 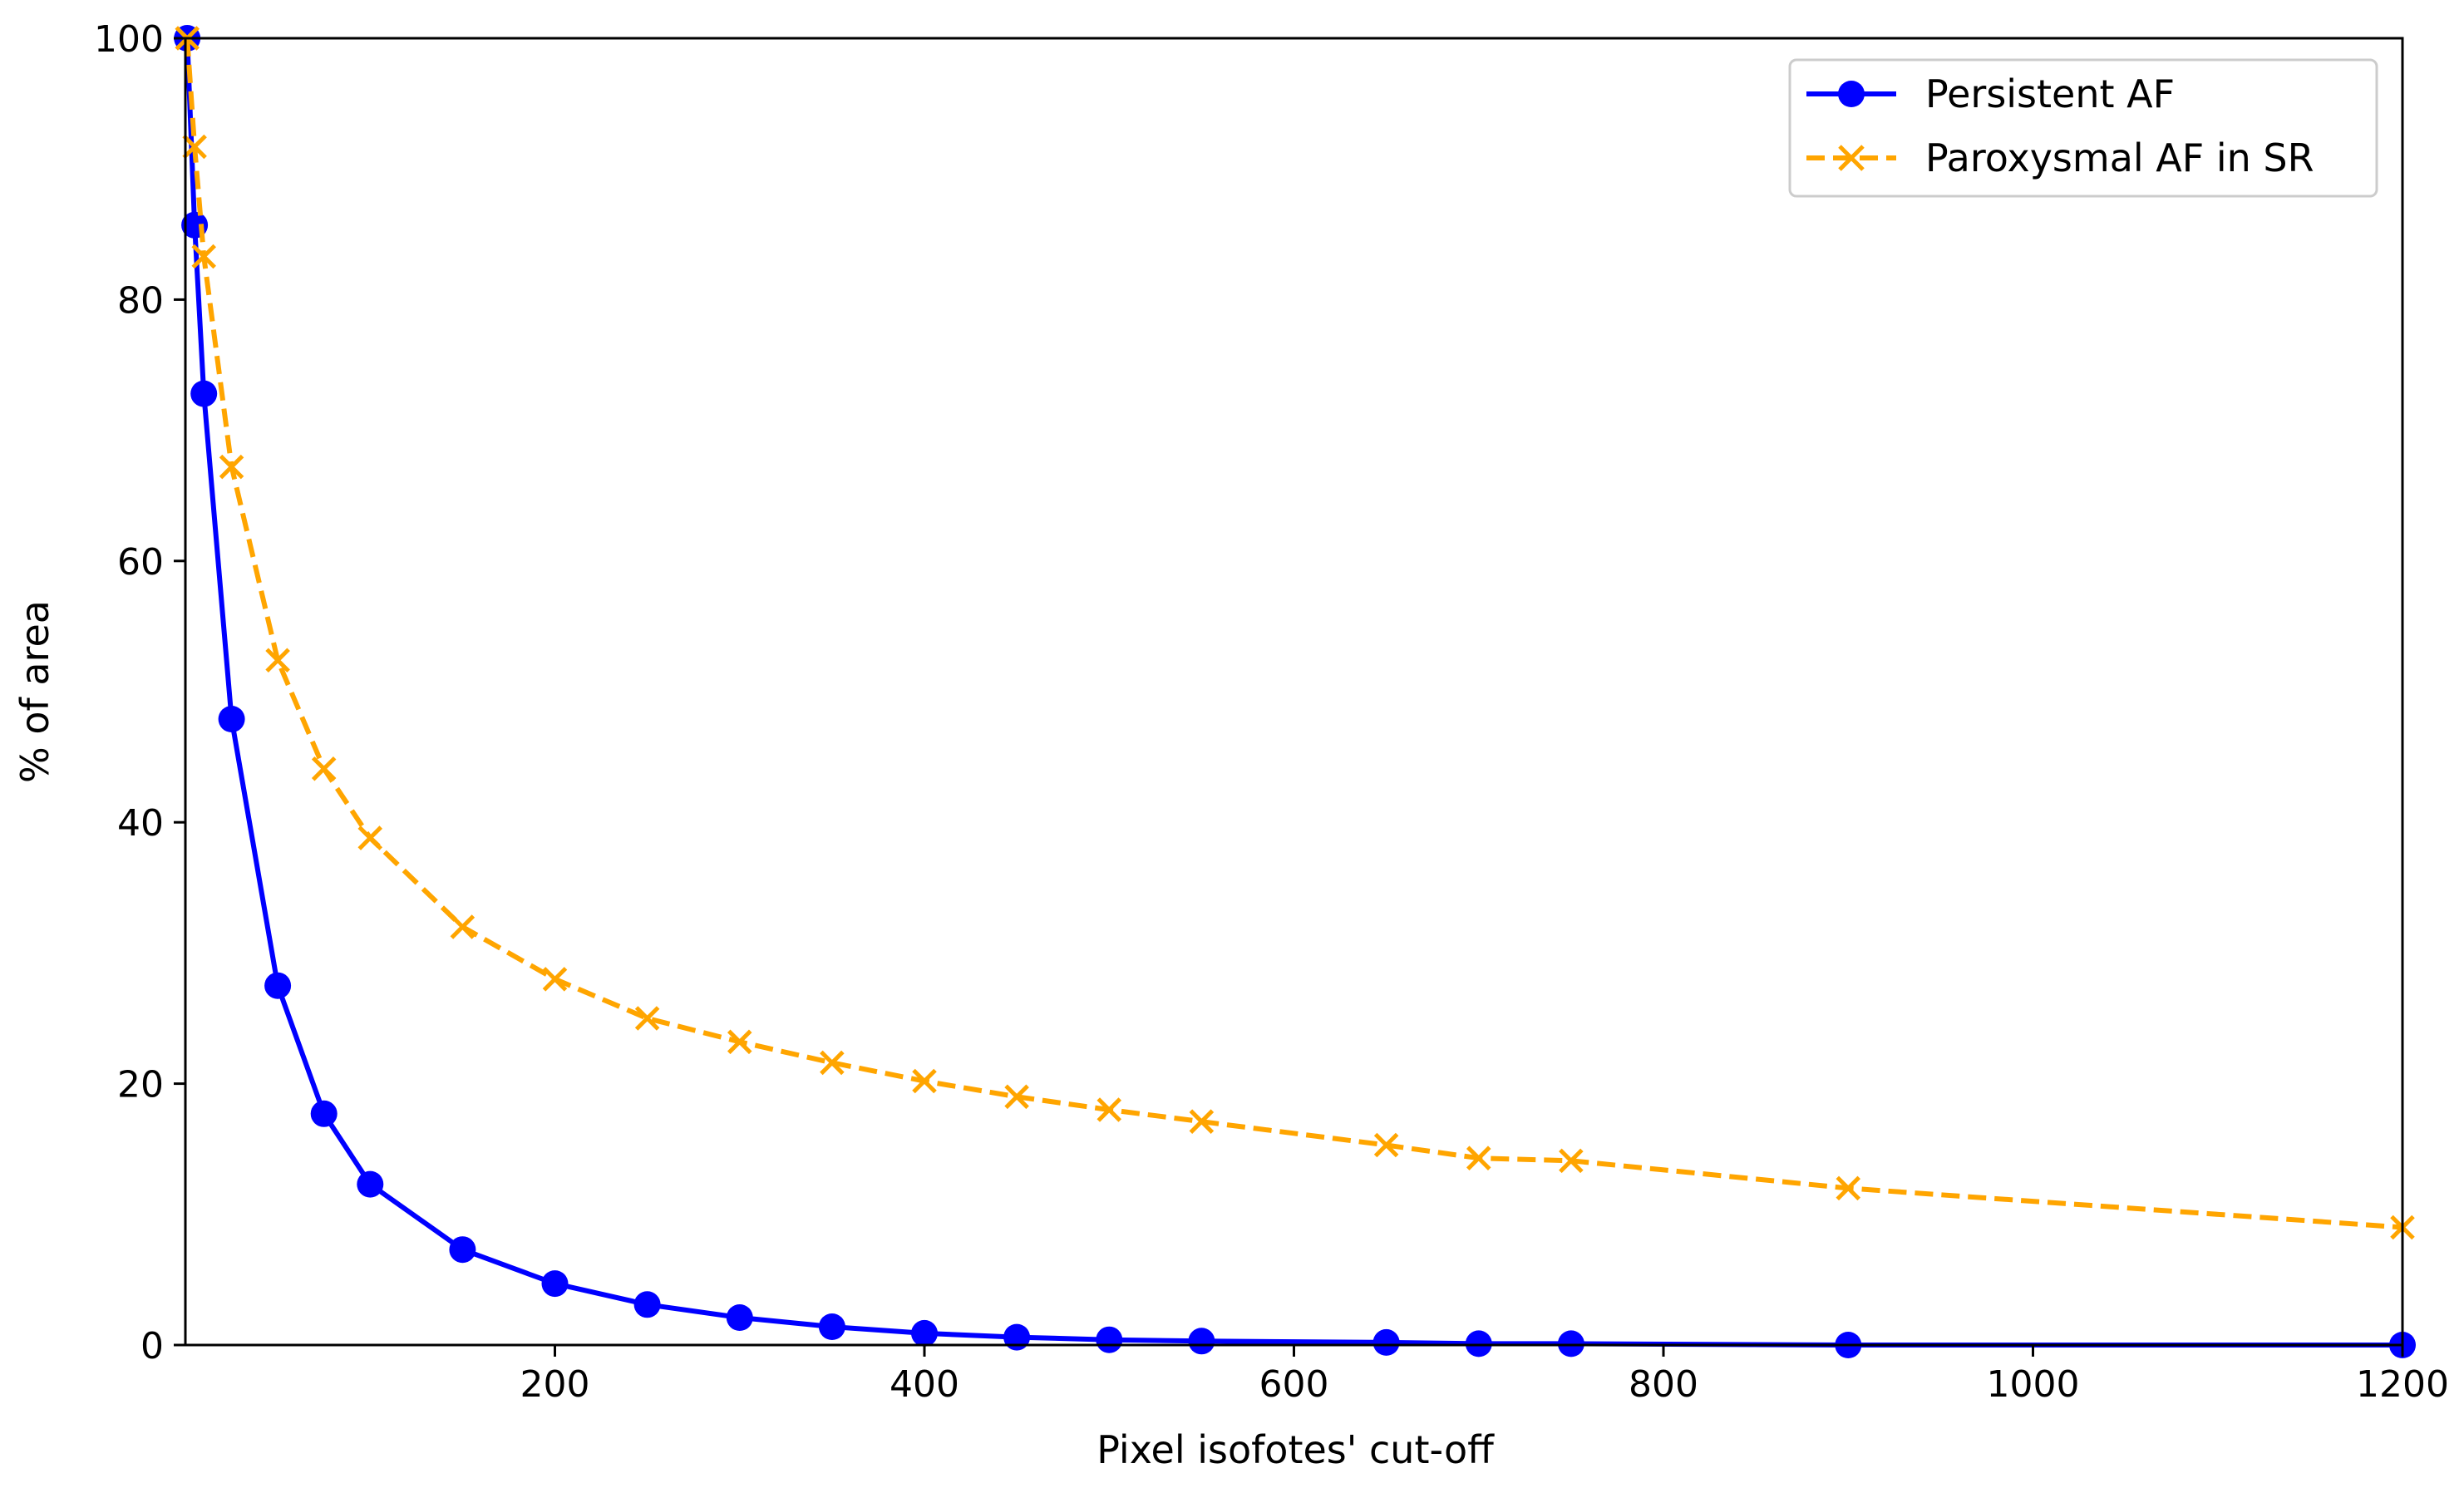 I want to click on y-tick-label: 80, so click(x=140, y=300).